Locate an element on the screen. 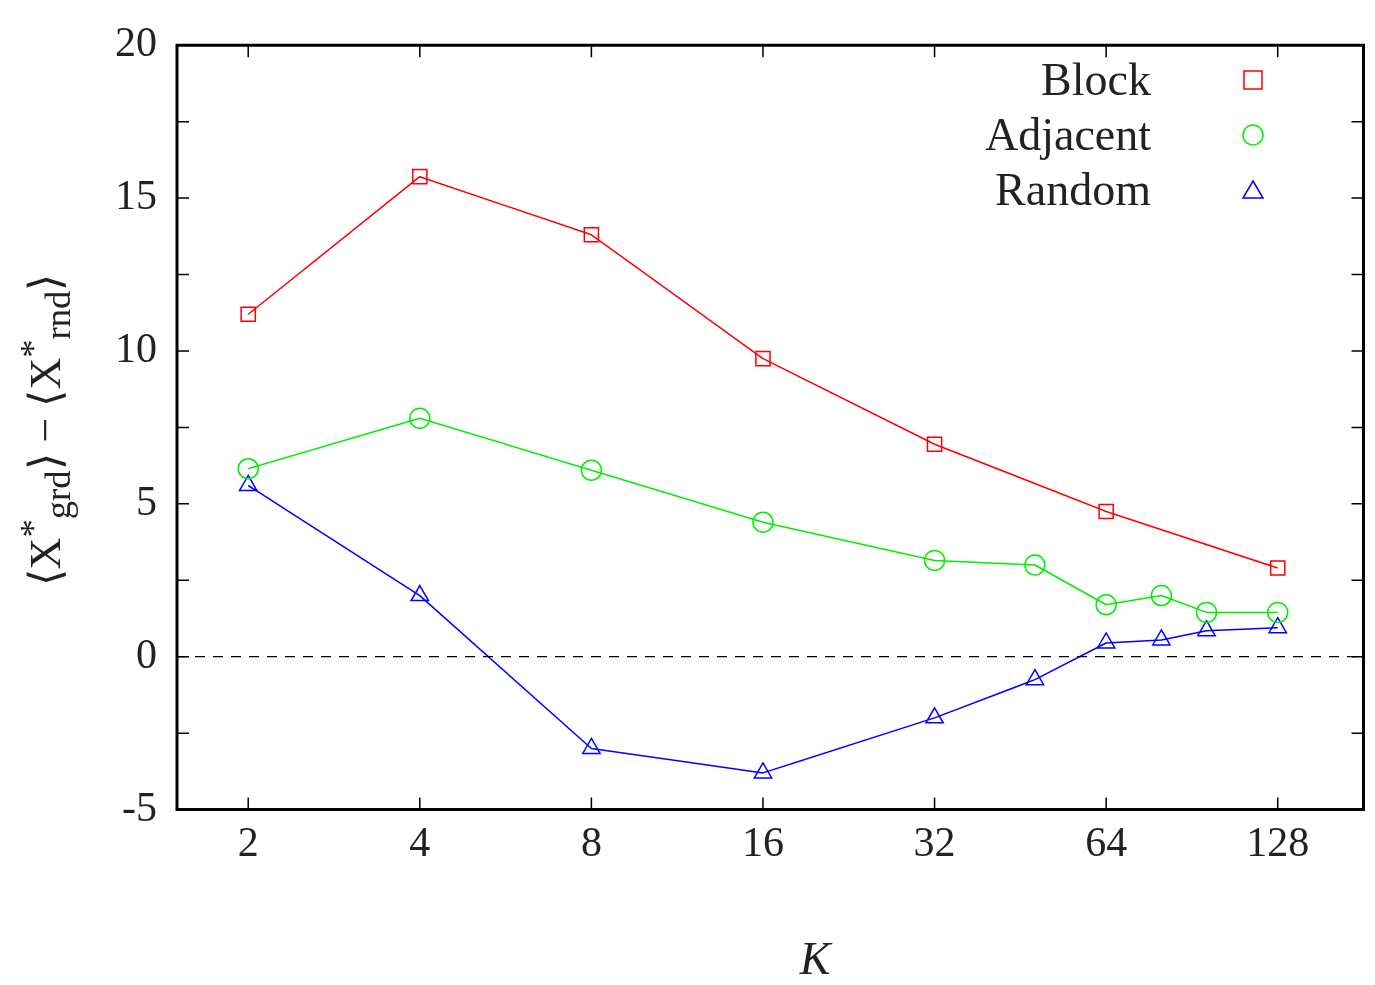 The width and height of the screenshot is (1375, 985). y-tick-label: -5 is located at coordinates (139, 806).